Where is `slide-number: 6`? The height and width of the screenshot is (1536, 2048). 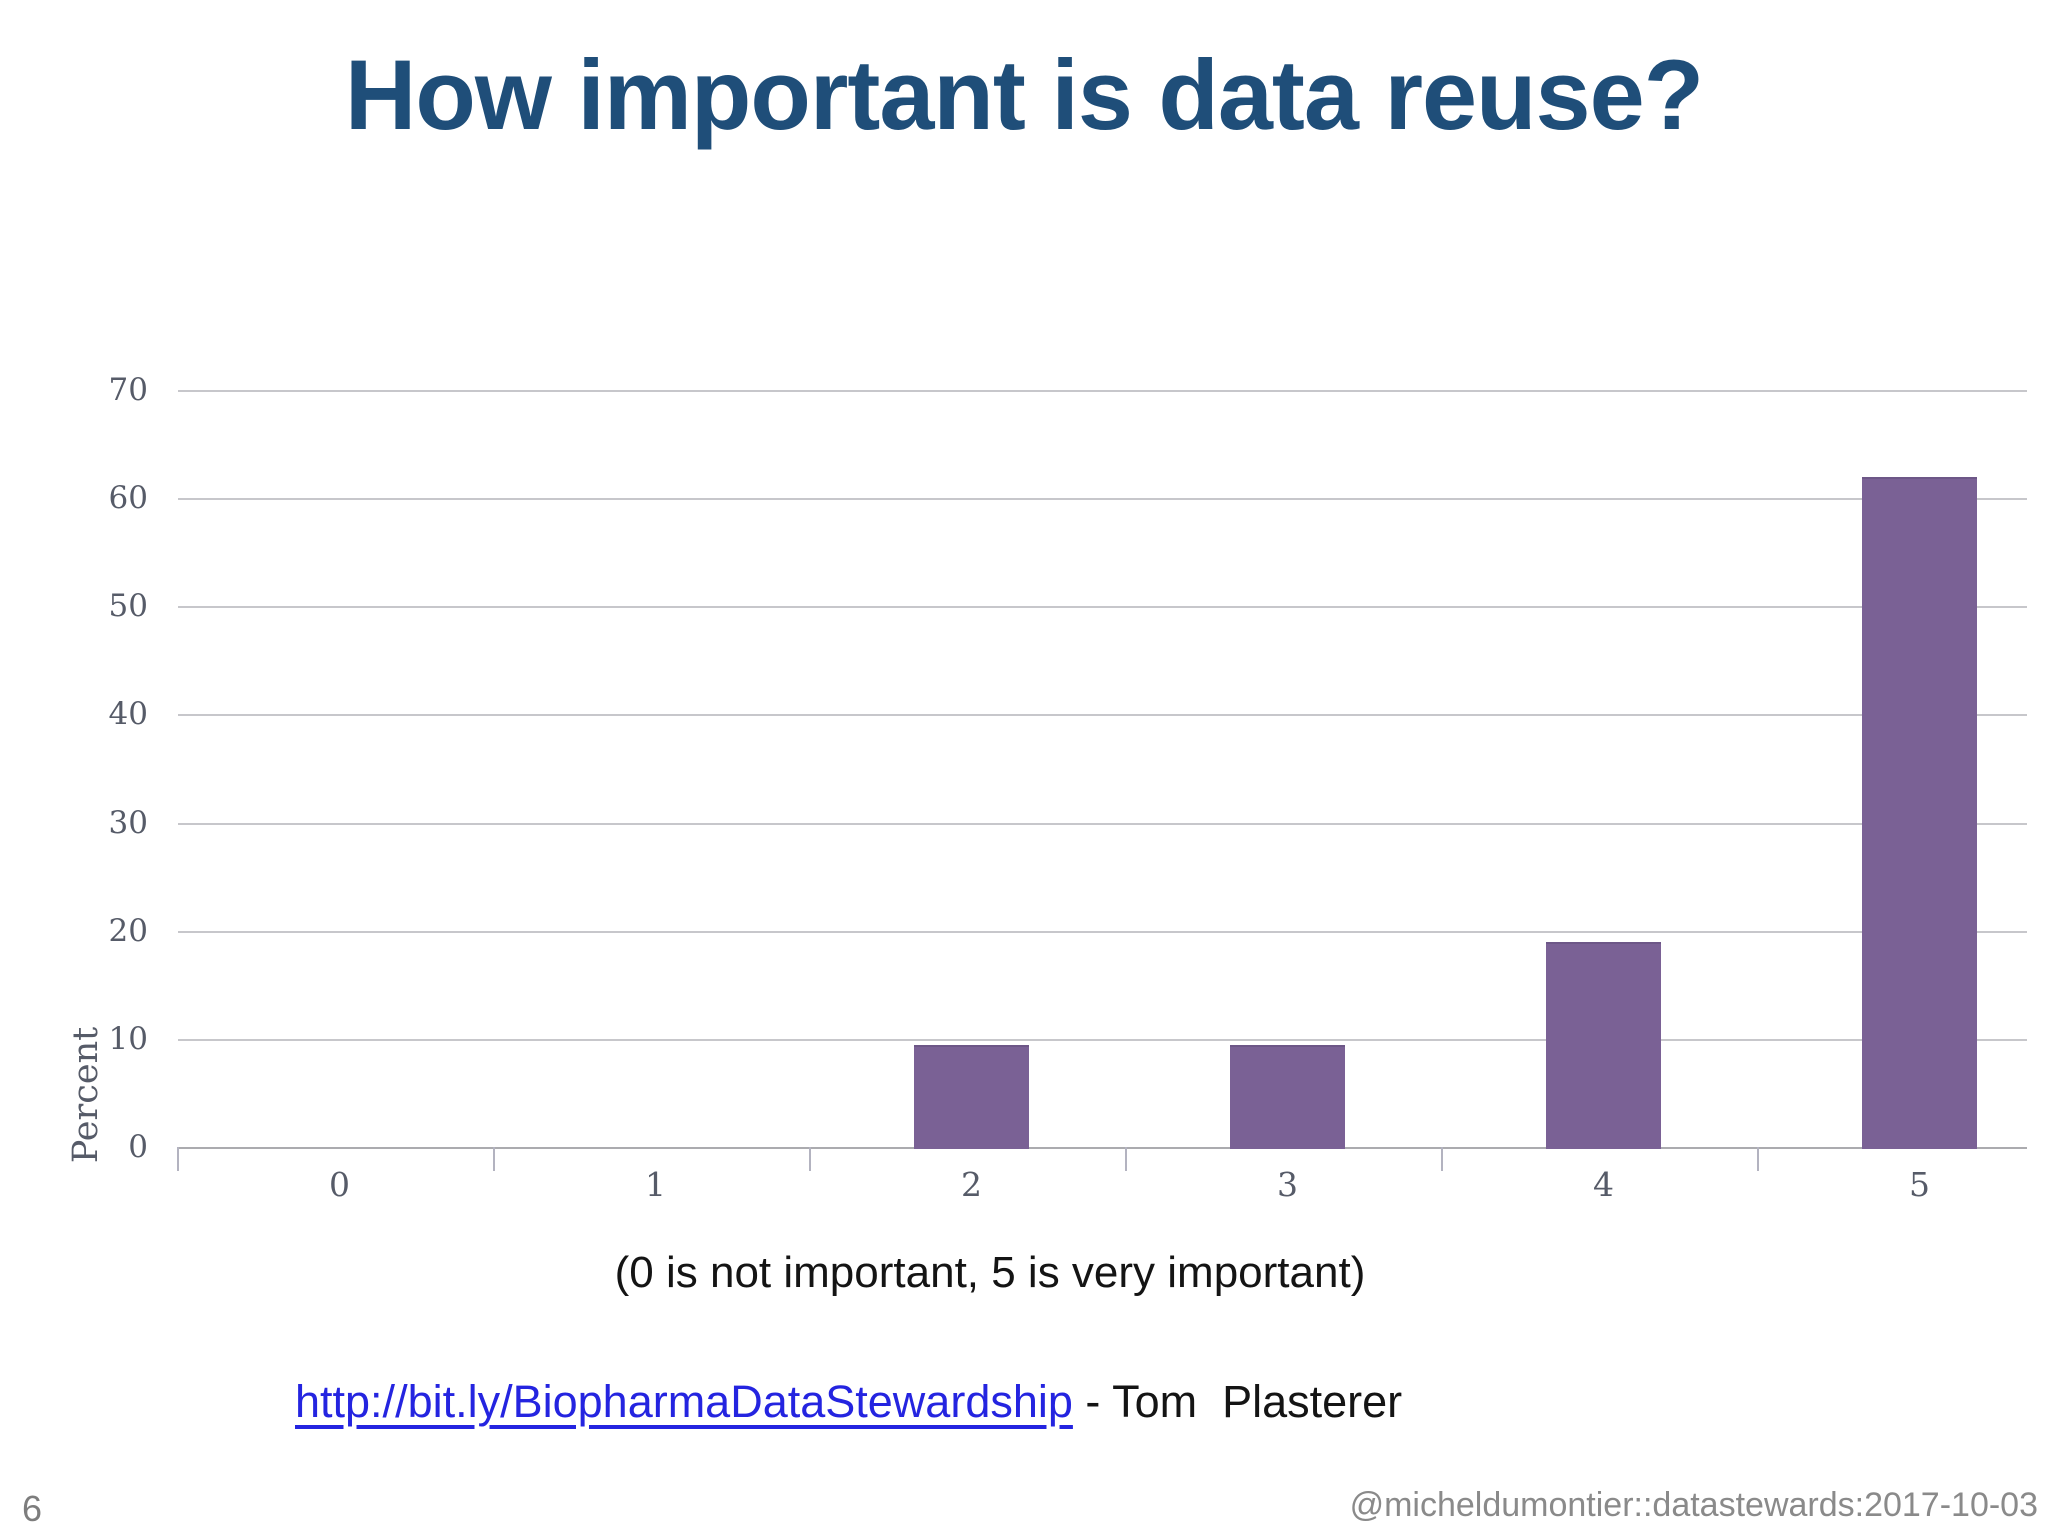
slide-number: 6 is located at coordinates (32, 1508).